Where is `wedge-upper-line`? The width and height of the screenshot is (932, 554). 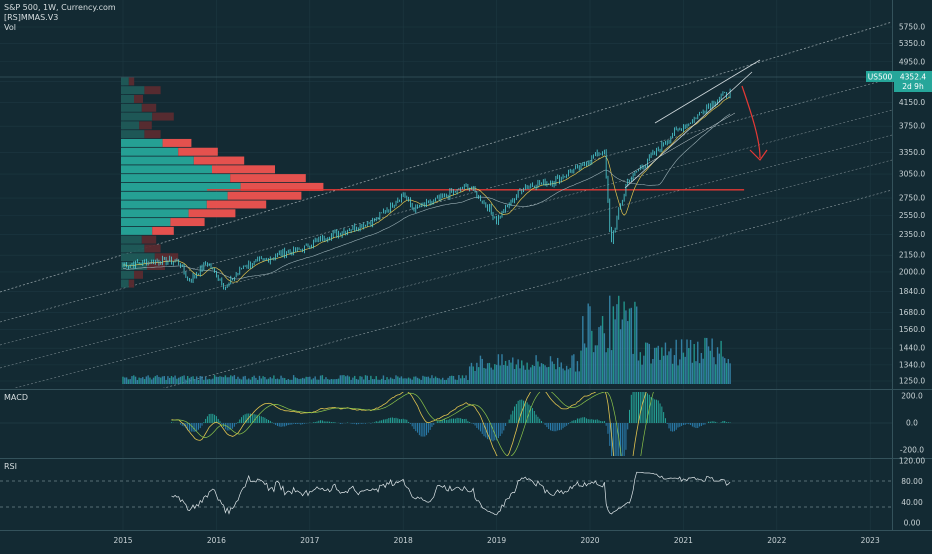 wedge-upper-line is located at coordinates (707, 91).